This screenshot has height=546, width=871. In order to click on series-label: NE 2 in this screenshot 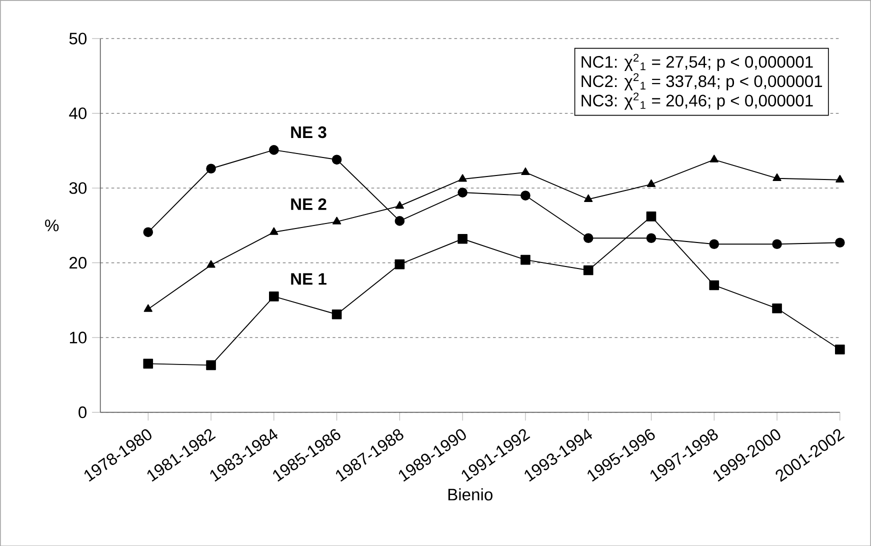, I will do `click(308, 204)`.